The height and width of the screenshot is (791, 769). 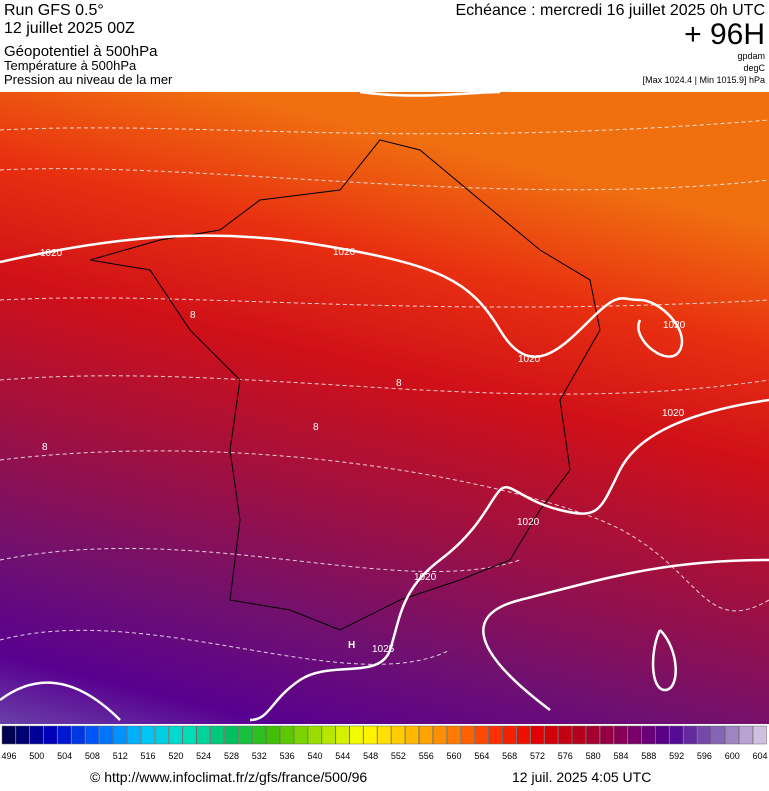 I want to click on field: Pression au niveau de la mer, so click(x=88, y=79).